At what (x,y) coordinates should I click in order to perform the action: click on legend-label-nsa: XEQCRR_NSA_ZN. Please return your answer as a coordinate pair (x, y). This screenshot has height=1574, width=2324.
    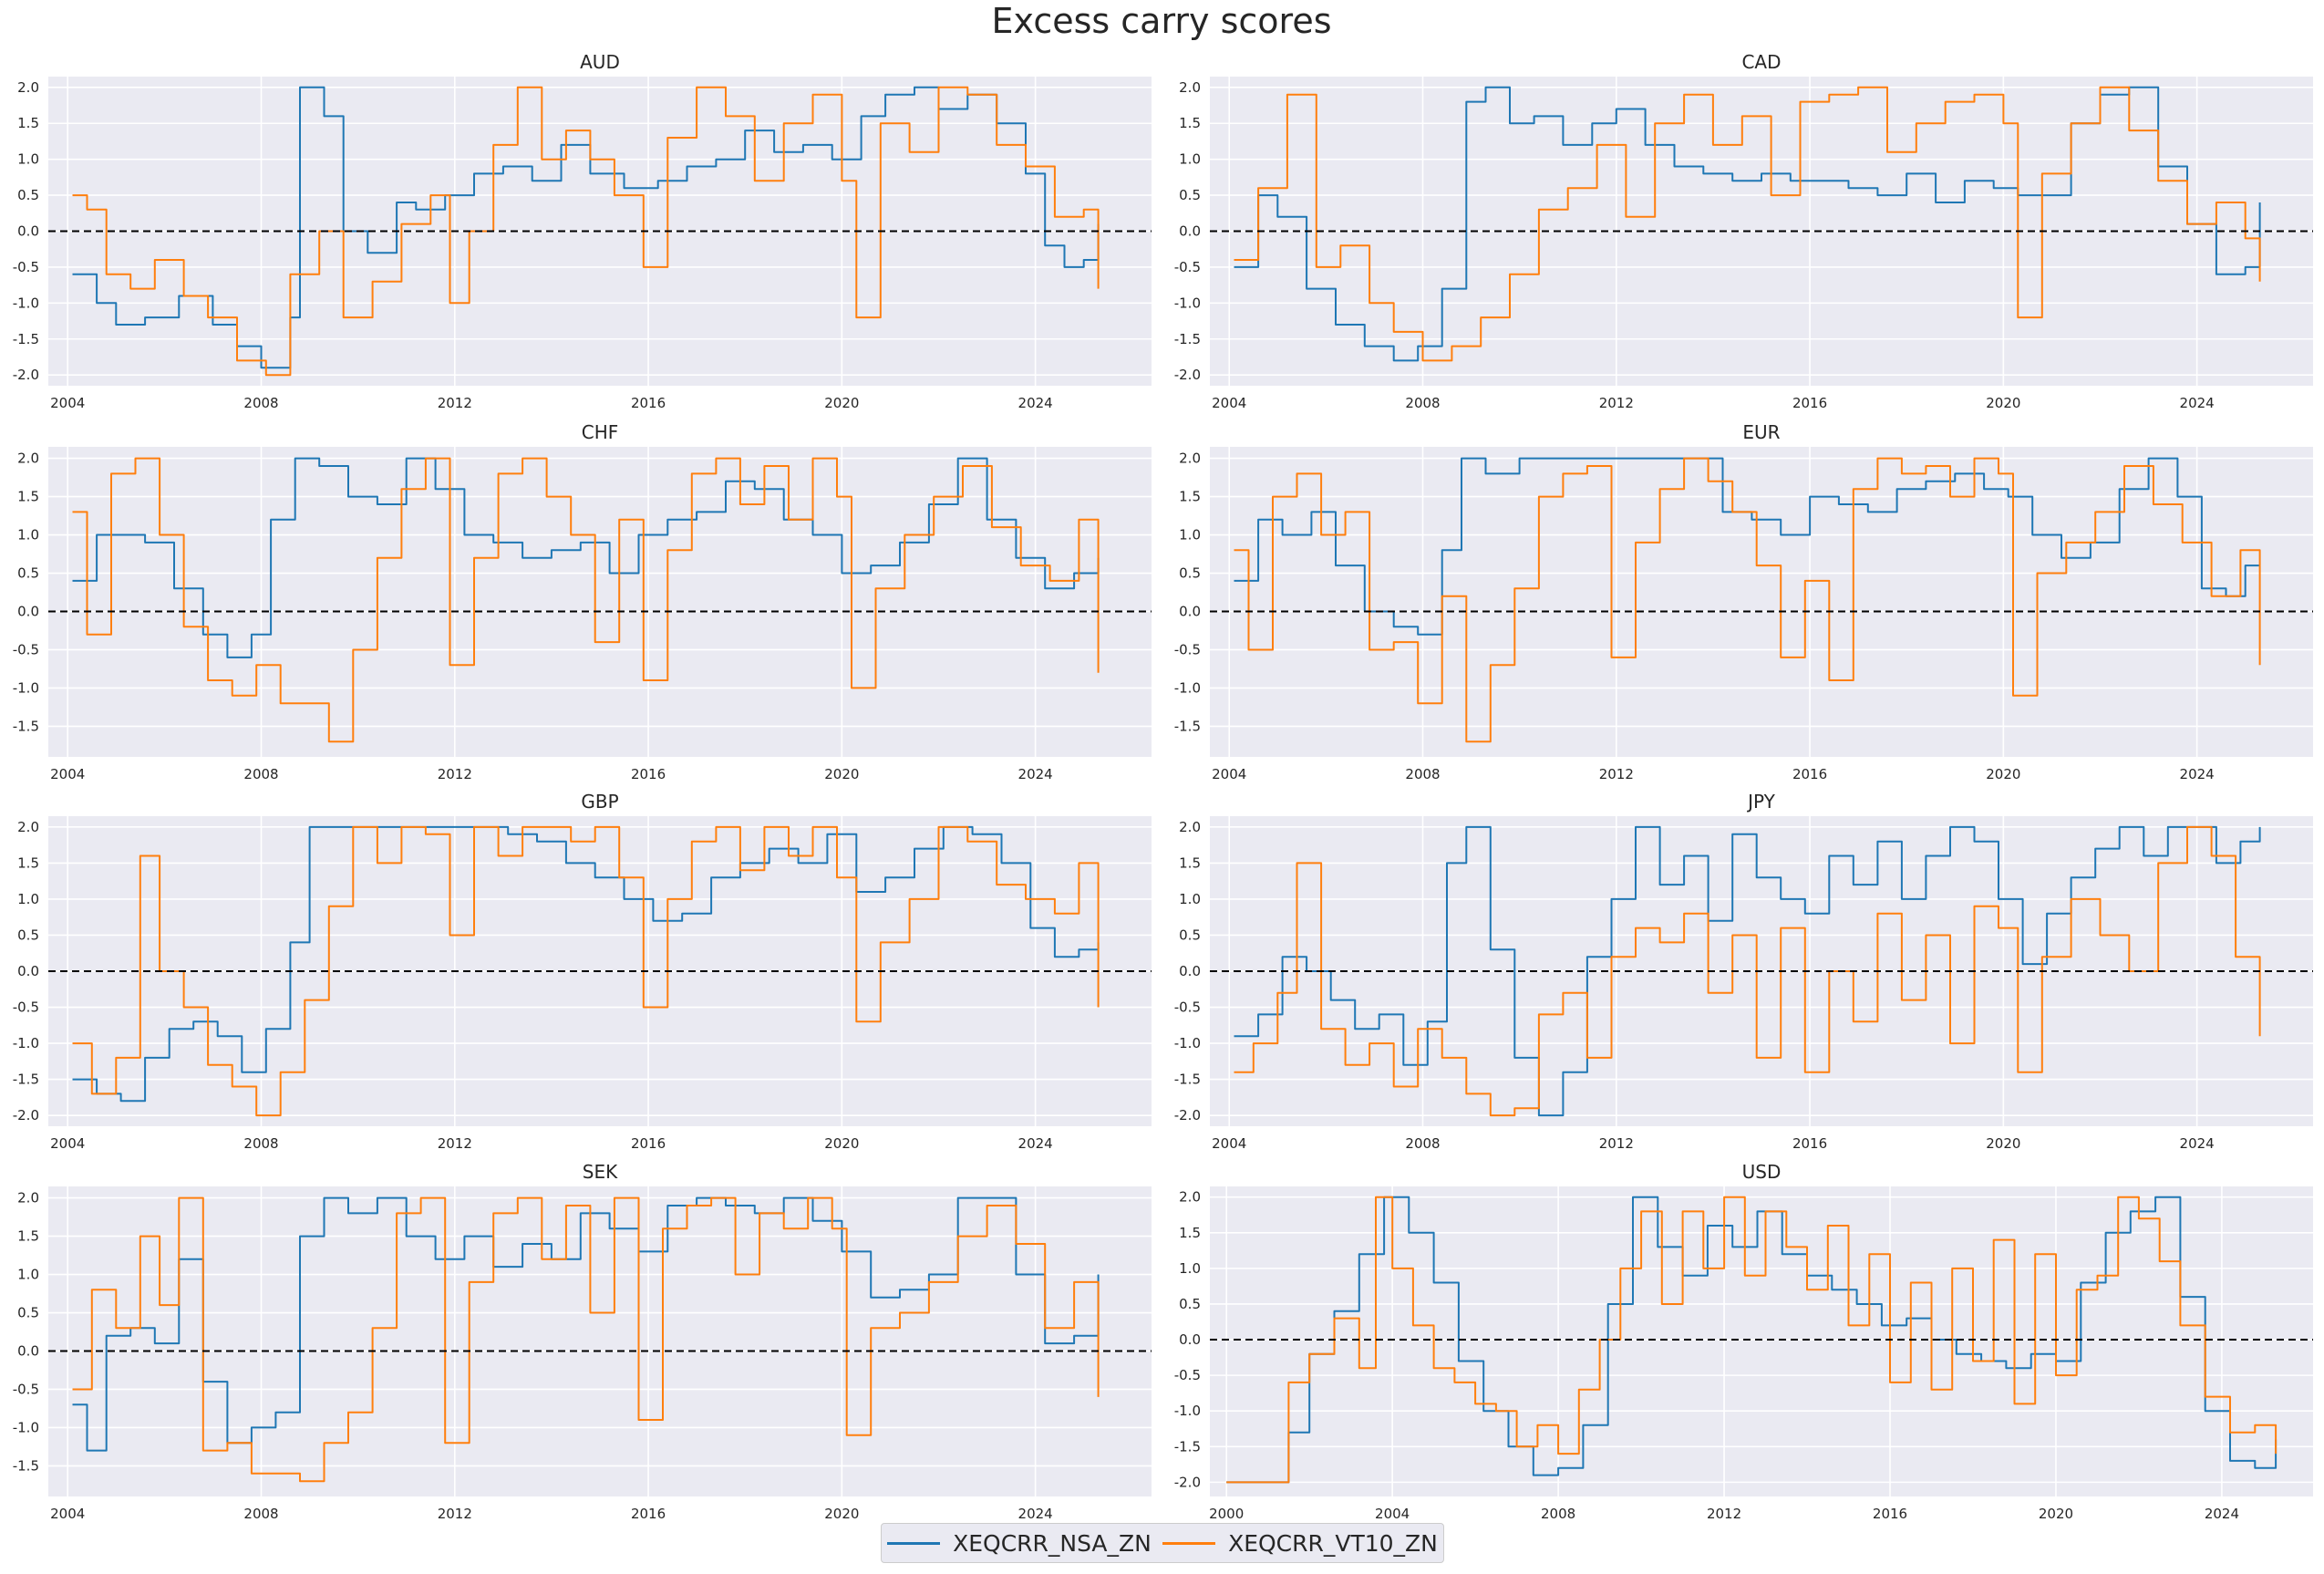
    Looking at the image, I should click on (1052, 1543).